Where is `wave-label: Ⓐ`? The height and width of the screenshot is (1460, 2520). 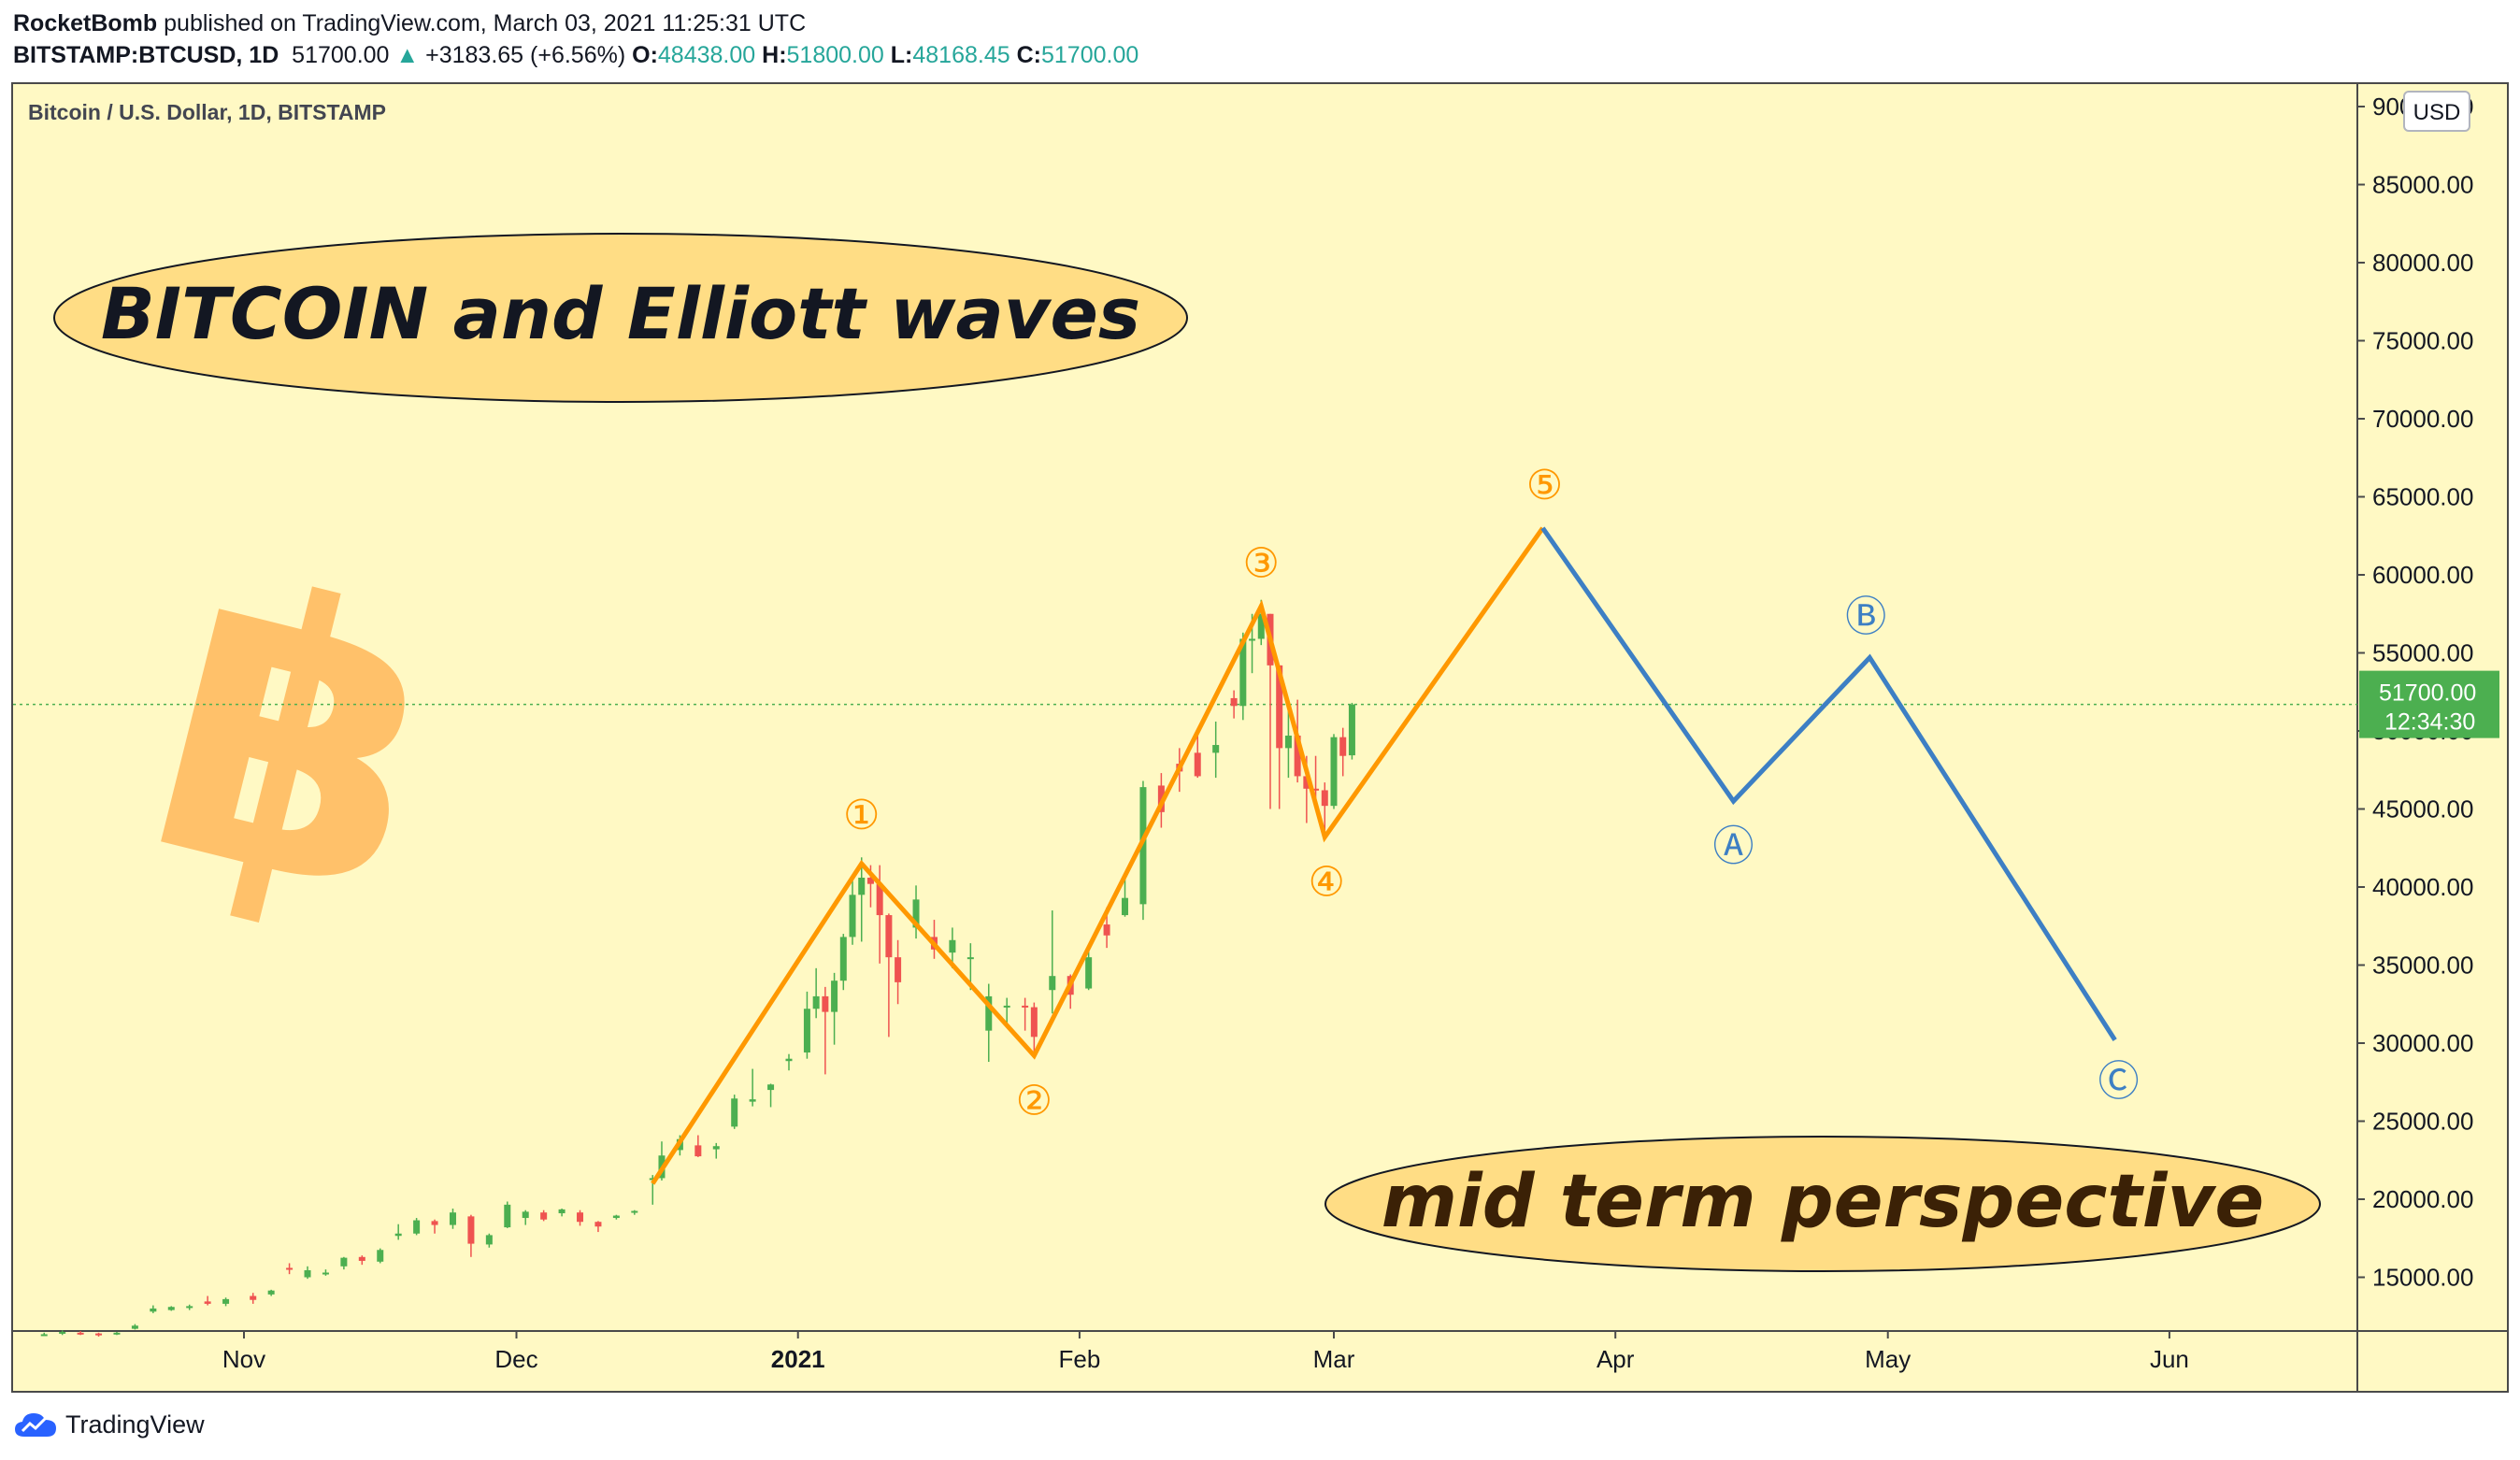 wave-label: Ⓐ is located at coordinates (1733, 847).